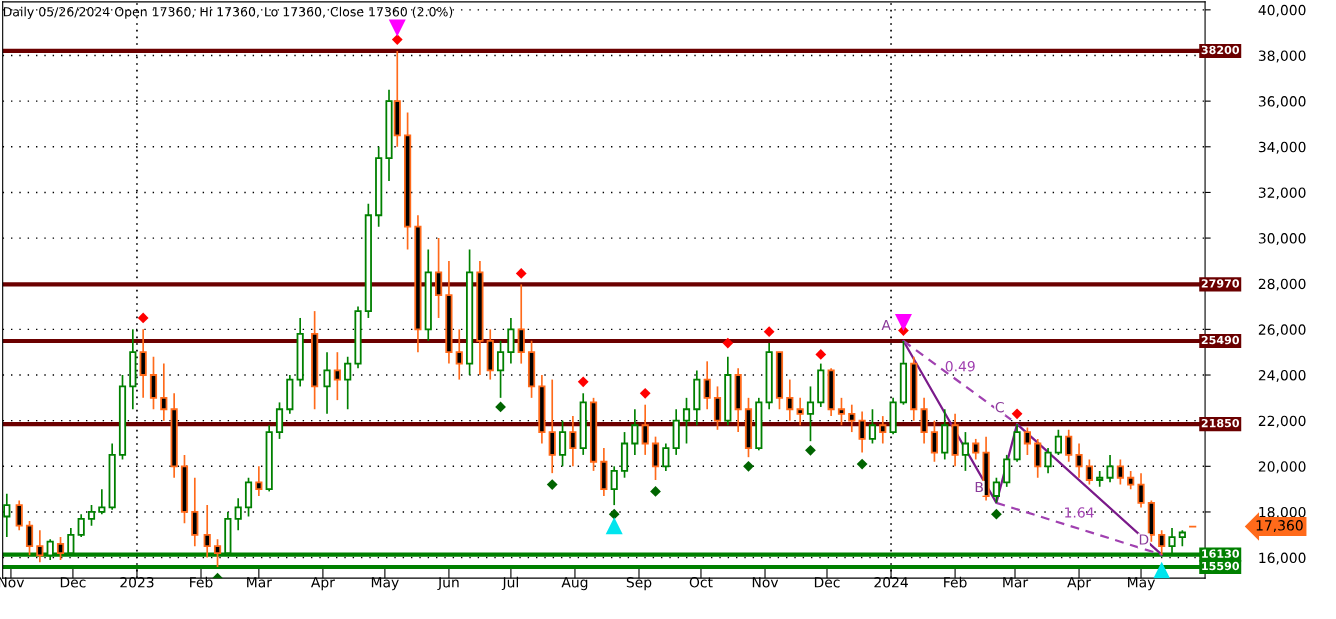 This screenshot has height=619, width=1336. I want to click on x-tick-label: 2024, so click(891, 582).